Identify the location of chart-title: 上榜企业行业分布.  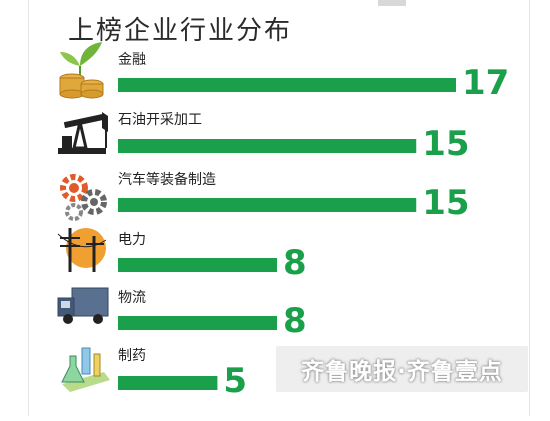
(180, 31).